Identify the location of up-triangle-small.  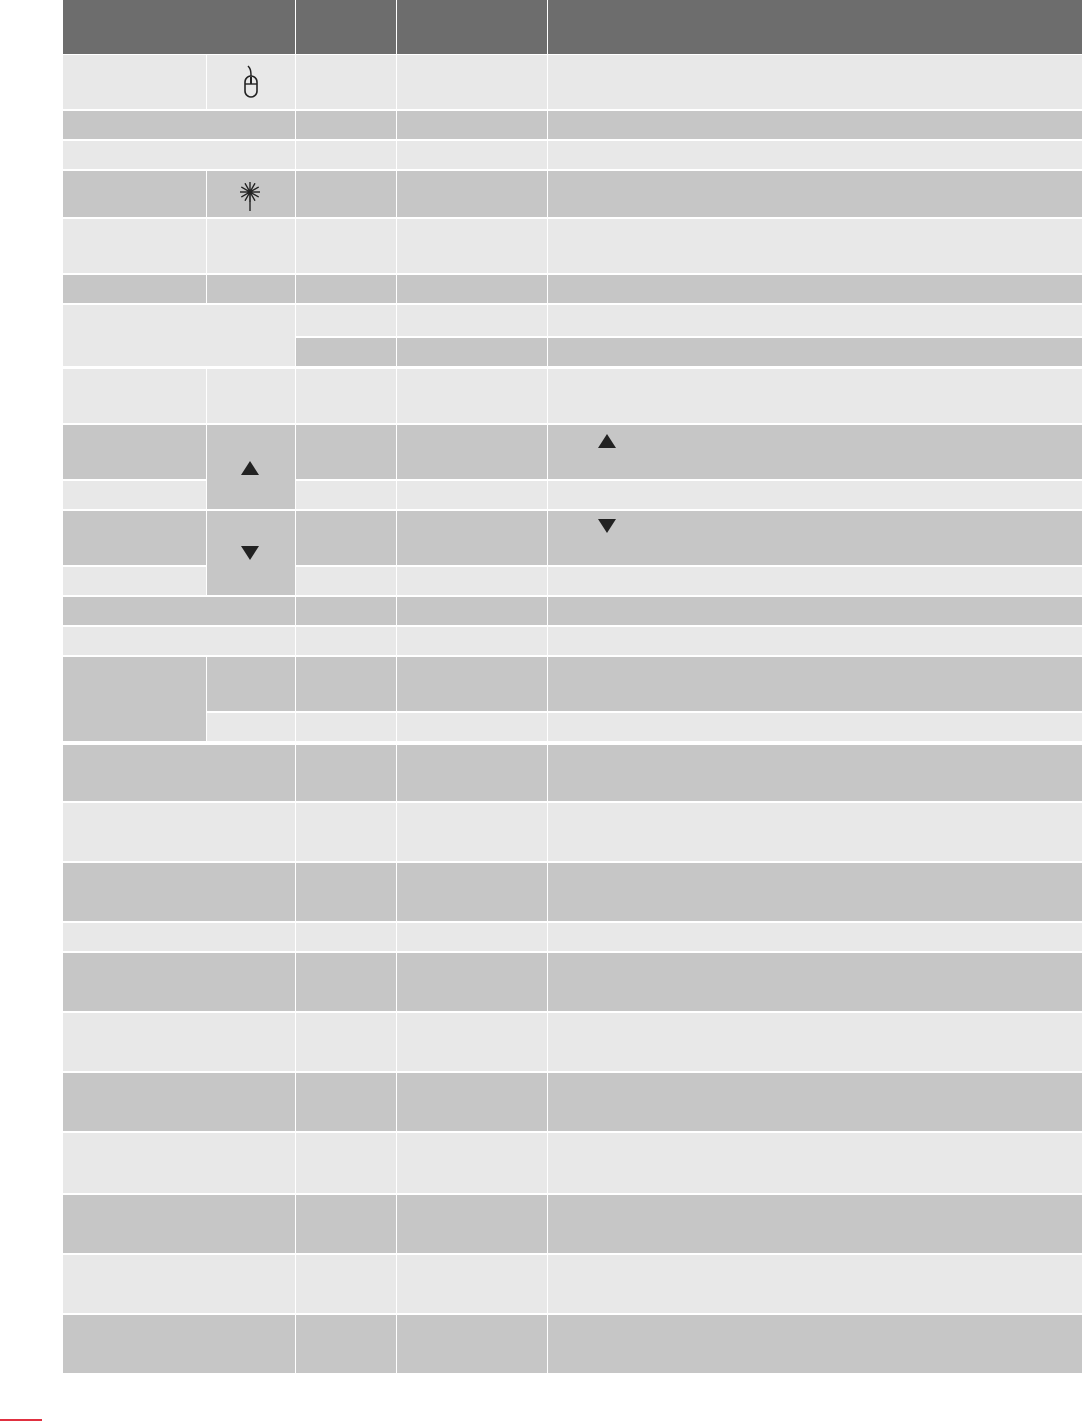
(607, 441).